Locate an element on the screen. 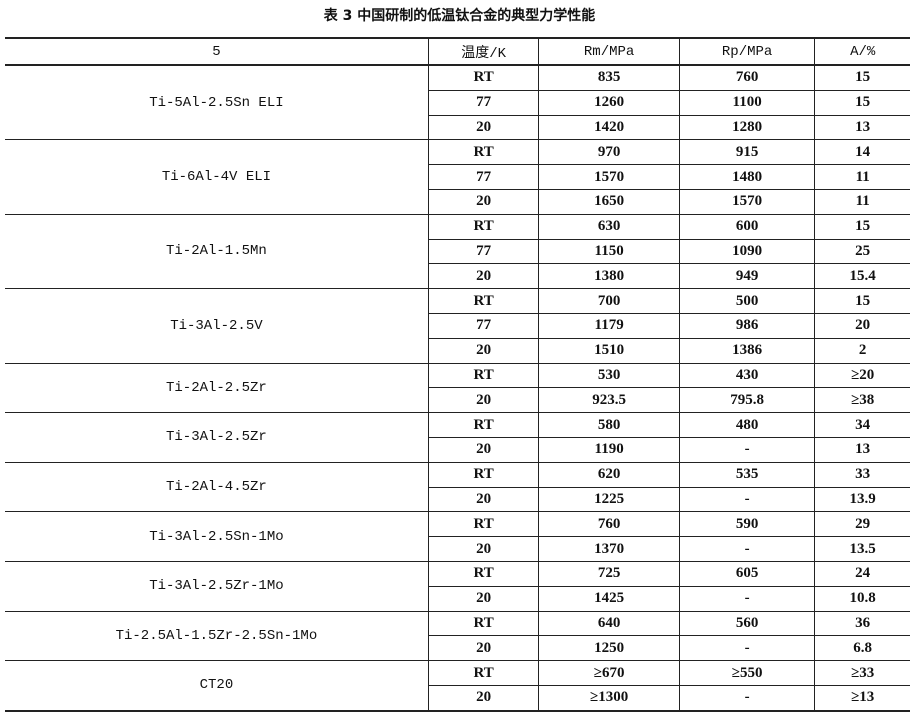 The width and height of the screenshot is (919, 715). rp-cell: 560 is located at coordinates (747, 623).